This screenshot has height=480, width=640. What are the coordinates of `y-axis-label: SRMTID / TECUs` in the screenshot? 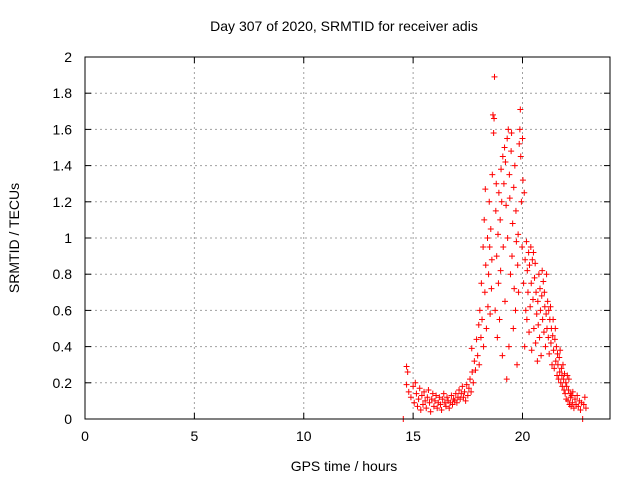 It's located at (14, 238).